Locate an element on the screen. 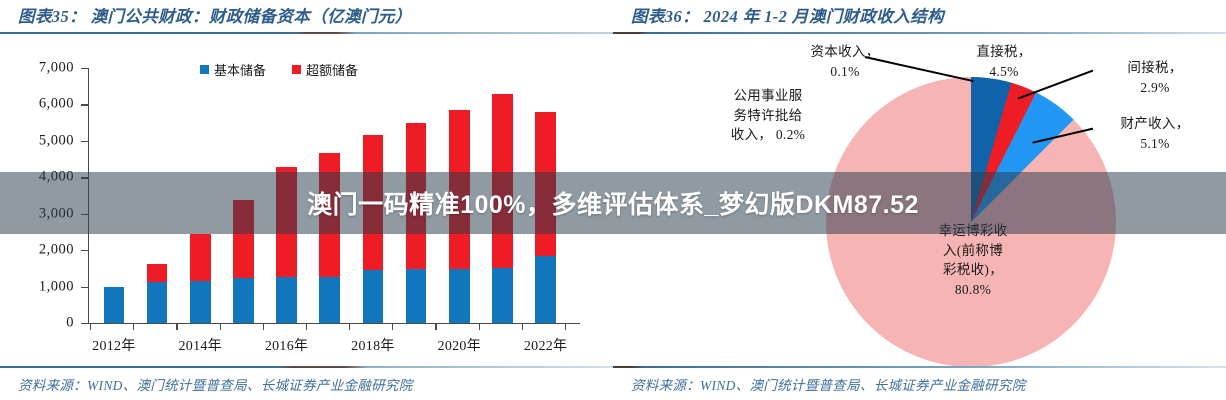 The image size is (1226, 400). y-axis-label: 6,000 is located at coordinates (56, 103).